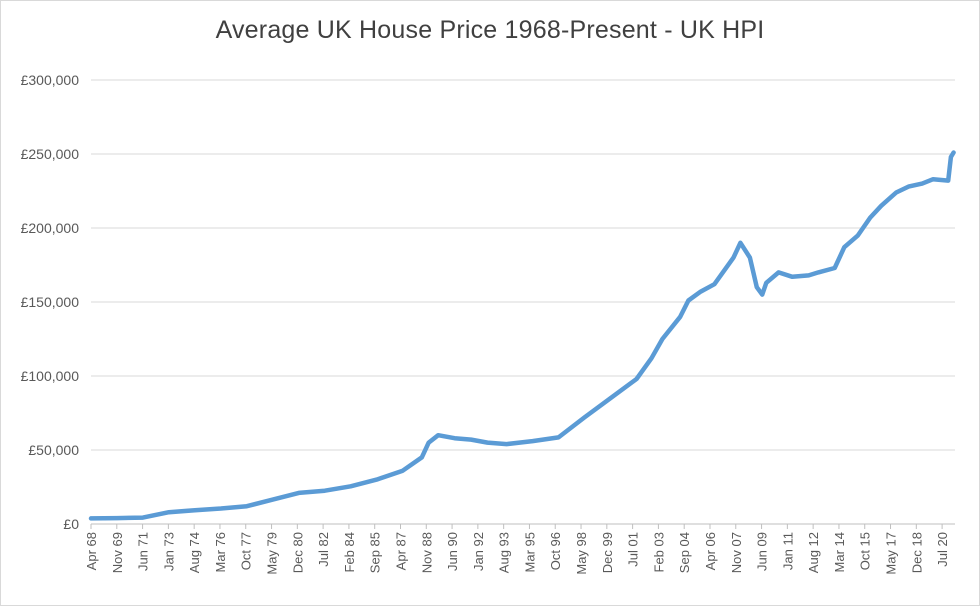  I want to click on x-tick-label: Oct 77, so click(246, 551).